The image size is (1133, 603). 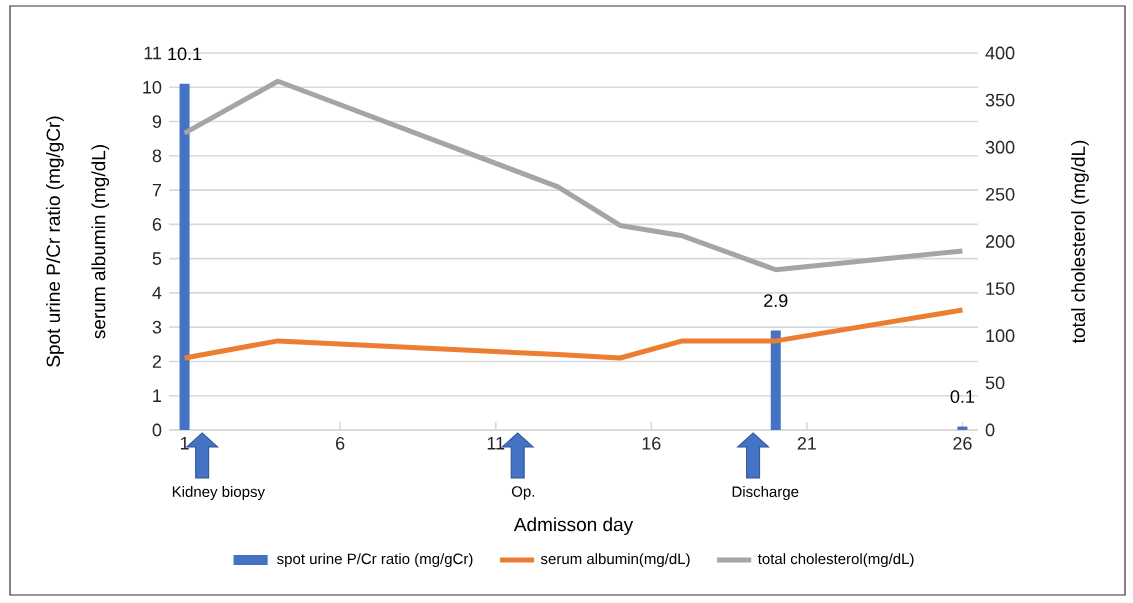 I want to click on y2-tick-label: 300, so click(x=1000, y=147).